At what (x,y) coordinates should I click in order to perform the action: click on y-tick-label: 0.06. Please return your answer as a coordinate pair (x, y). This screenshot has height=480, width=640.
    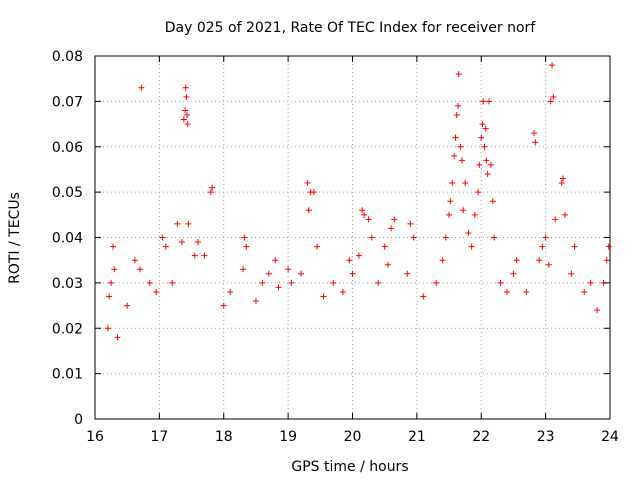
    Looking at the image, I should click on (67, 148).